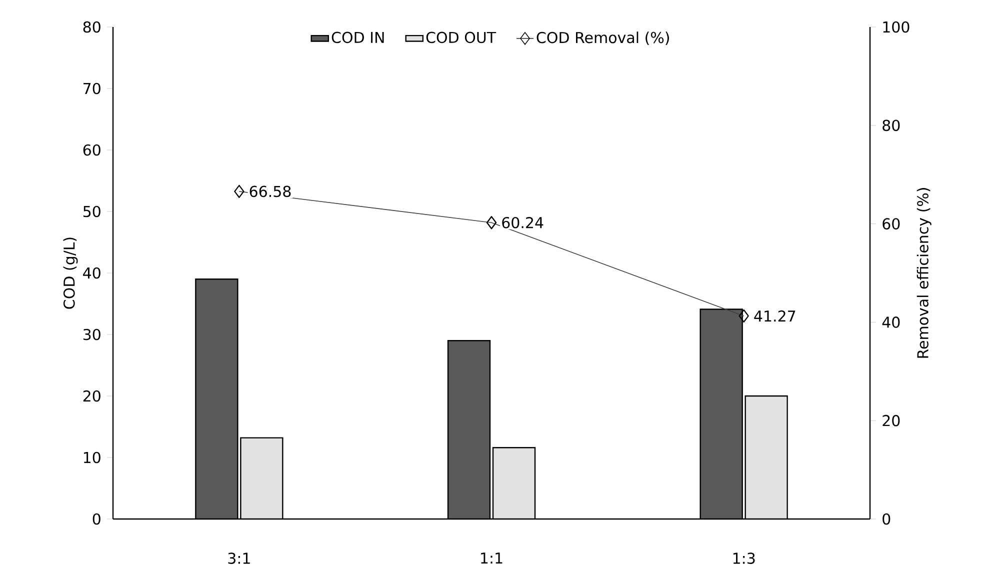 The width and height of the screenshot is (982, 574). I want to click on x-tick-label: 3:1, so click(239, 558).